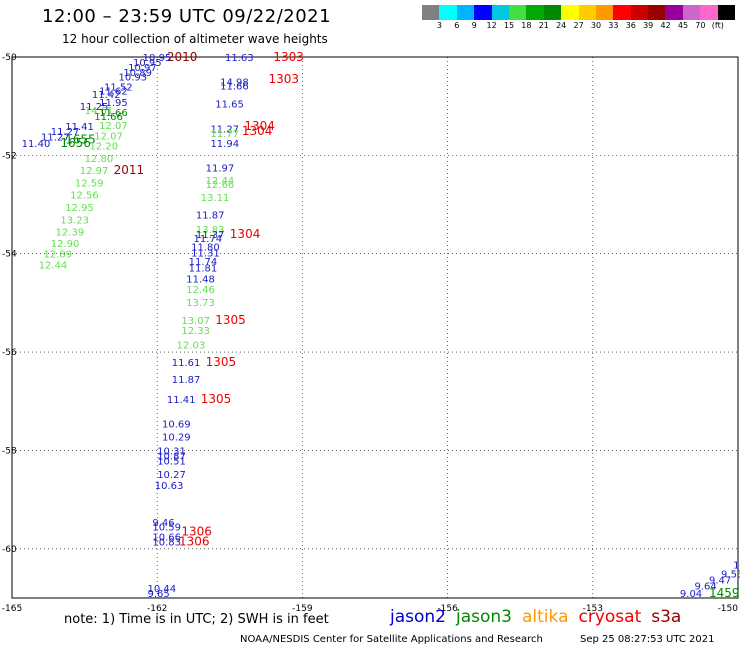  I want to click on wave-height-label: 10.59, so click(166, 528).